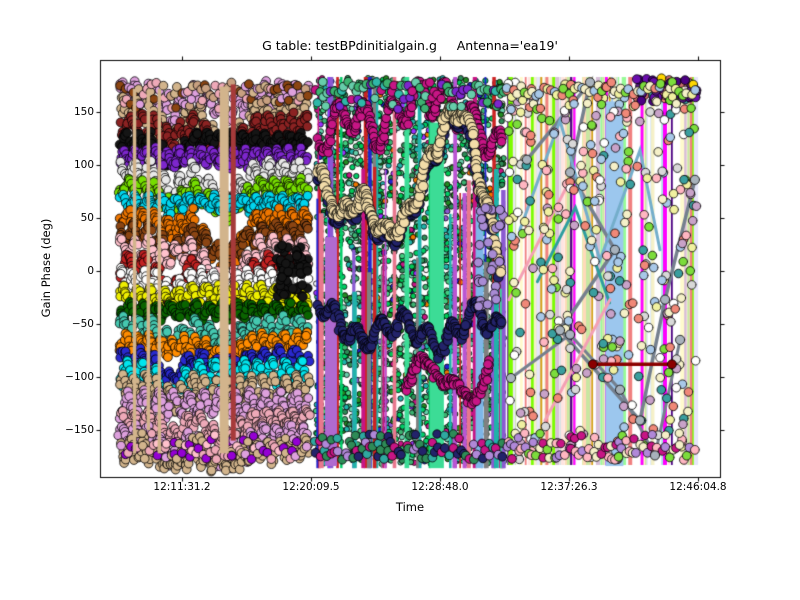 Image resolution: width=800 pixels, height=600 pixels. What do you see at coordinates (90, 271) in the screenshot?
I see `y-tick-label: 0` at bounding box center [90, 271].